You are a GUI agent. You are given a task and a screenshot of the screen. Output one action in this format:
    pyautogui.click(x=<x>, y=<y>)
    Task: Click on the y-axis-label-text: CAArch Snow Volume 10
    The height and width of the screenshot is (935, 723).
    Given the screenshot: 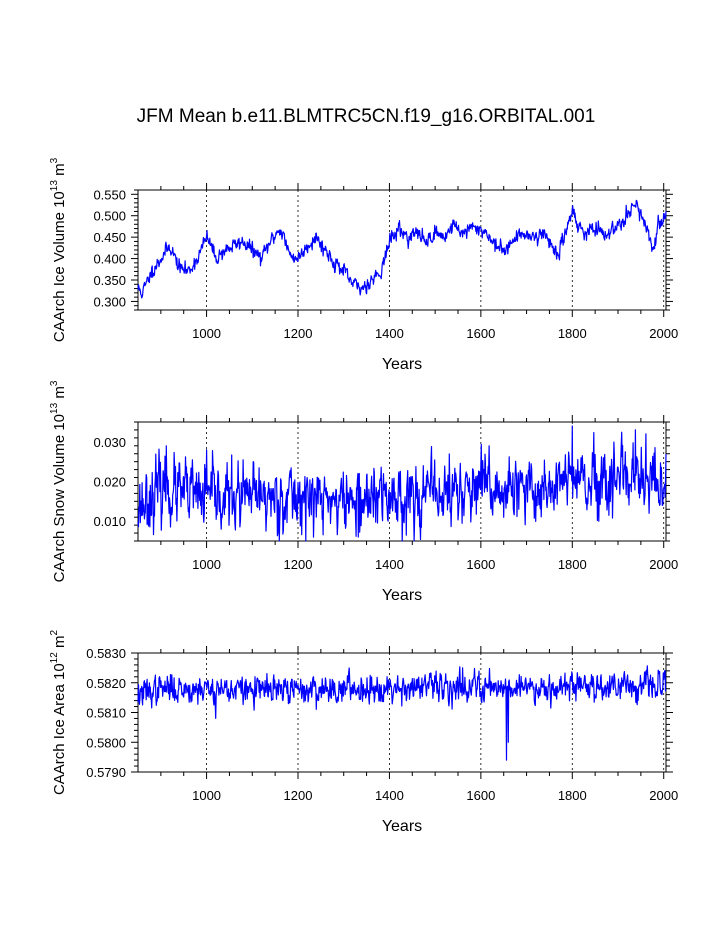 What is the action you would take?
    pyautogui.click(x=59, y=498)
    